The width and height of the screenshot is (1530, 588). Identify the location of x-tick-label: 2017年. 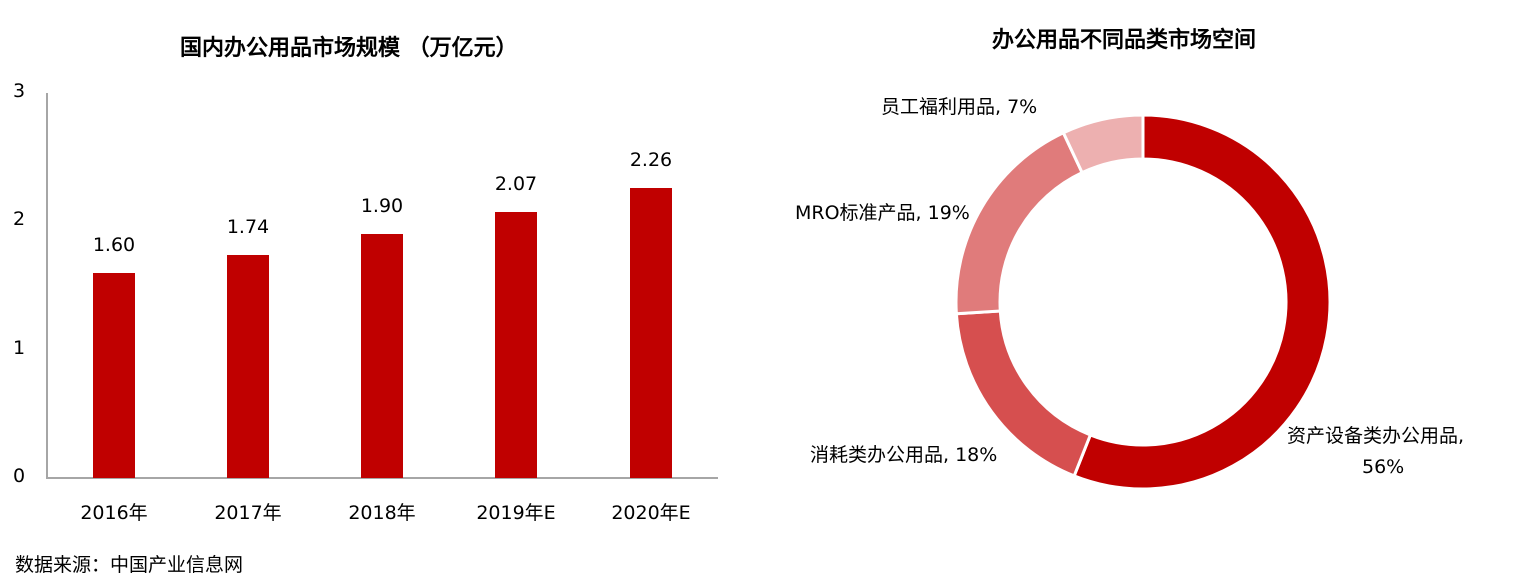
(248, 513).